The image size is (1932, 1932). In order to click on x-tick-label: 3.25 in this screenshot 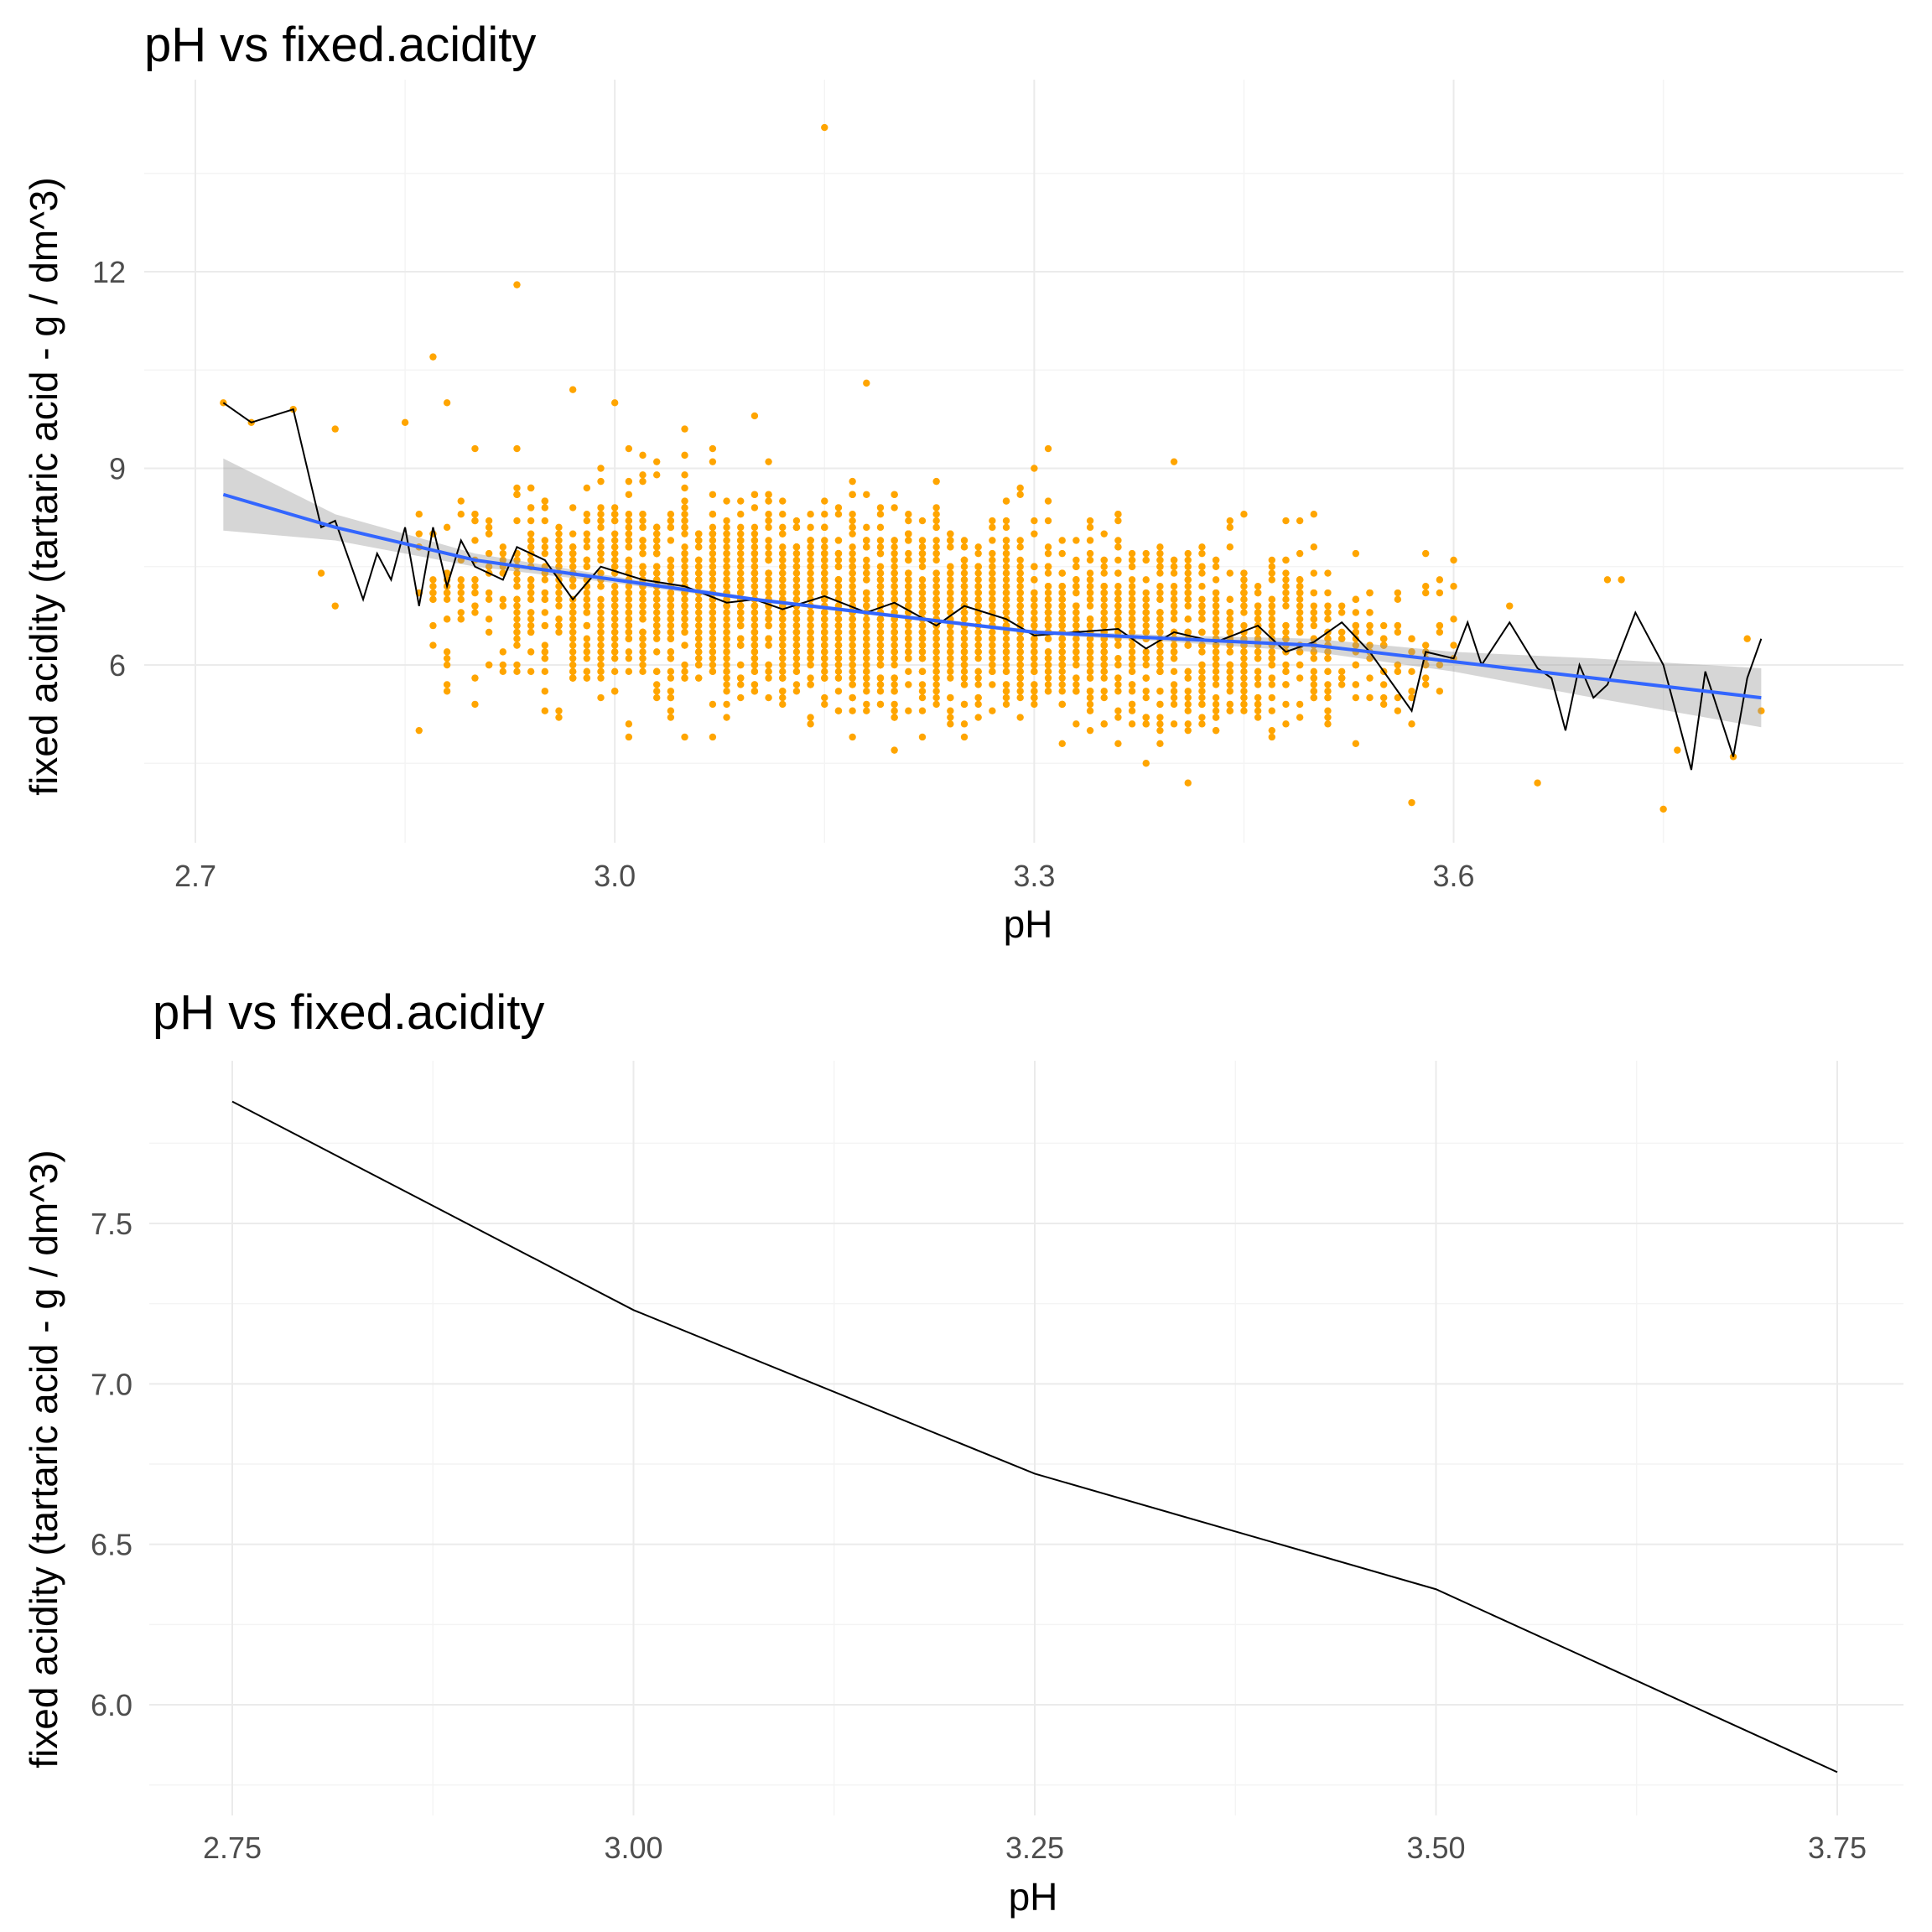, I will do `click(1034, 1848)`.